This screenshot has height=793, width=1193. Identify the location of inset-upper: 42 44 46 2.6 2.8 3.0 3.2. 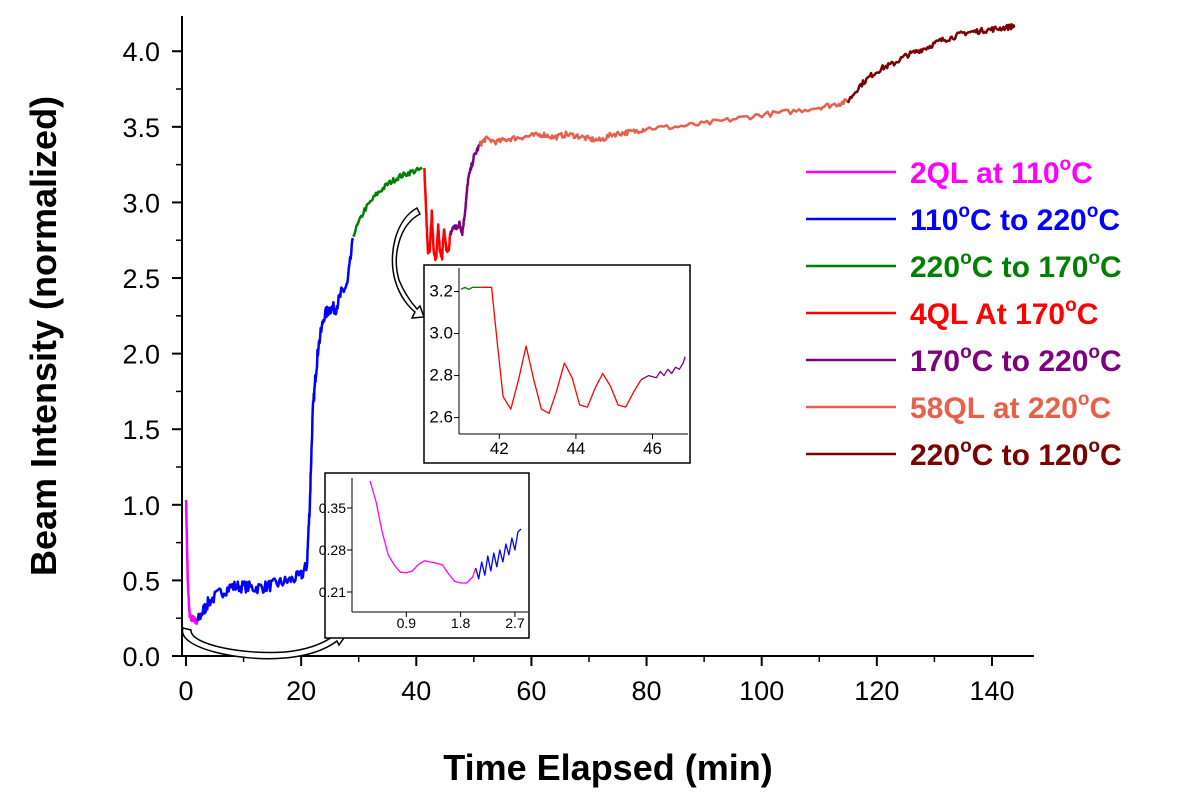
(557, 364).